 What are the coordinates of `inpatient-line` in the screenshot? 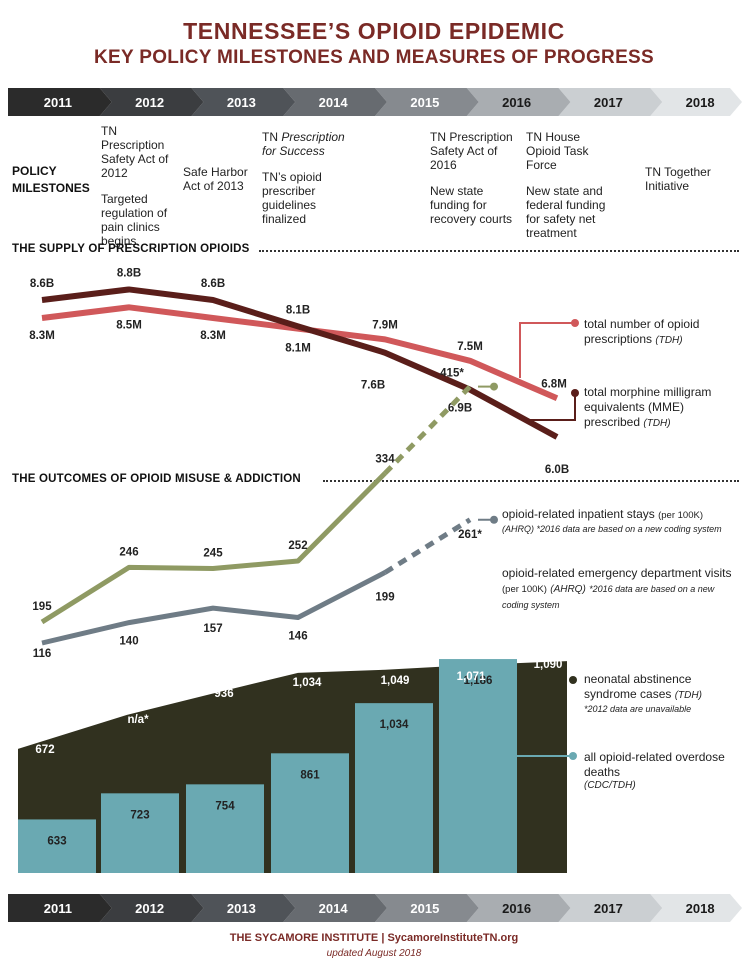 It's located at (213, 548).